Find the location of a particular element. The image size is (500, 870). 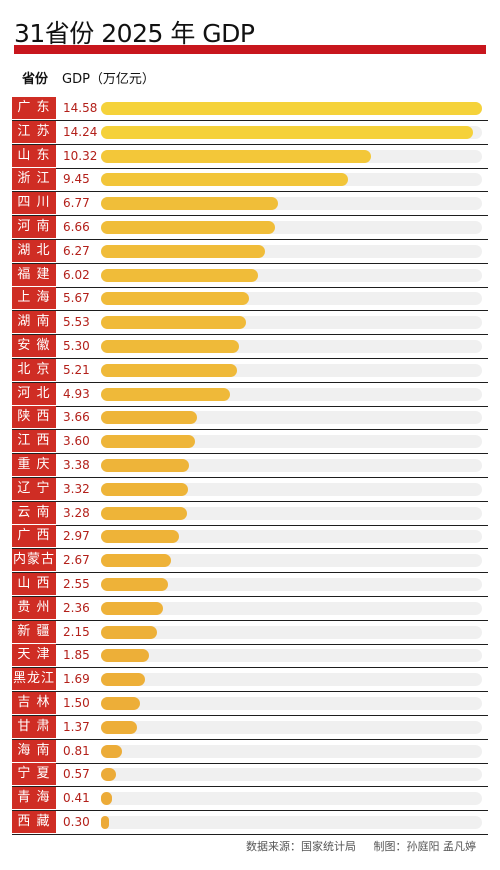

value-label: 2.67 is located at coordinates (76, 560).